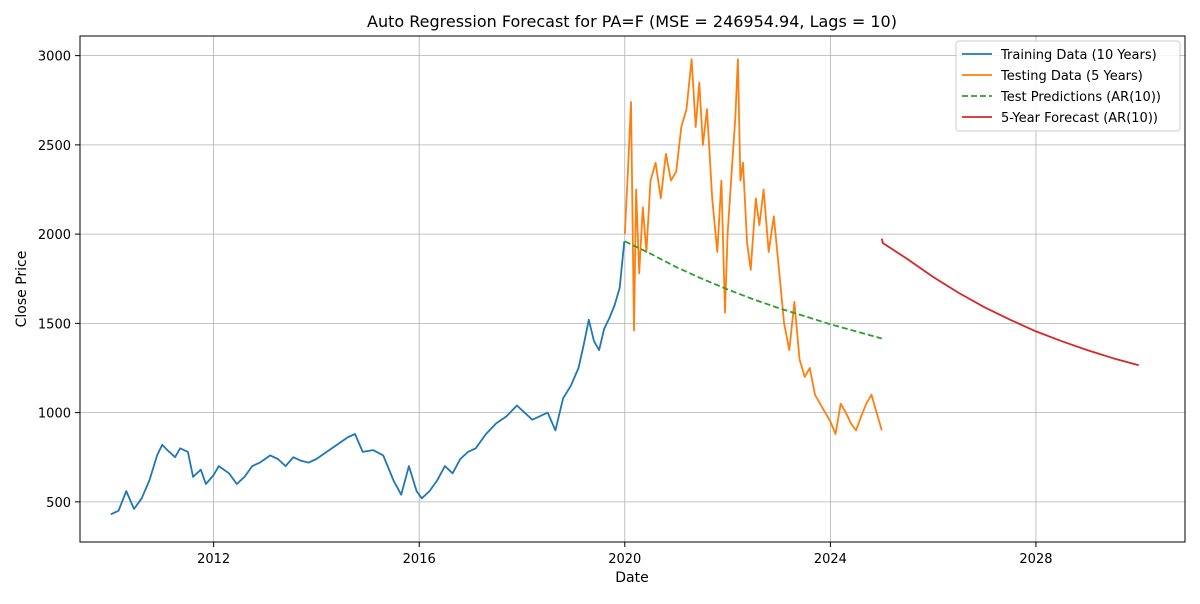  What do you see at coordinates (830, 559) in the screenshot?
I see `x-tick-label: 2024` at bounding box center [830, 559].